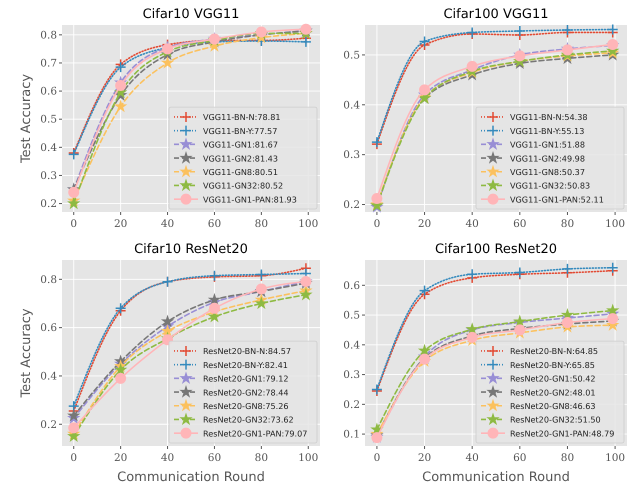 This screenshot has width=639, height=492. I want to click on legend-label: VGG11-GN2:49.98, so click(547, 158).